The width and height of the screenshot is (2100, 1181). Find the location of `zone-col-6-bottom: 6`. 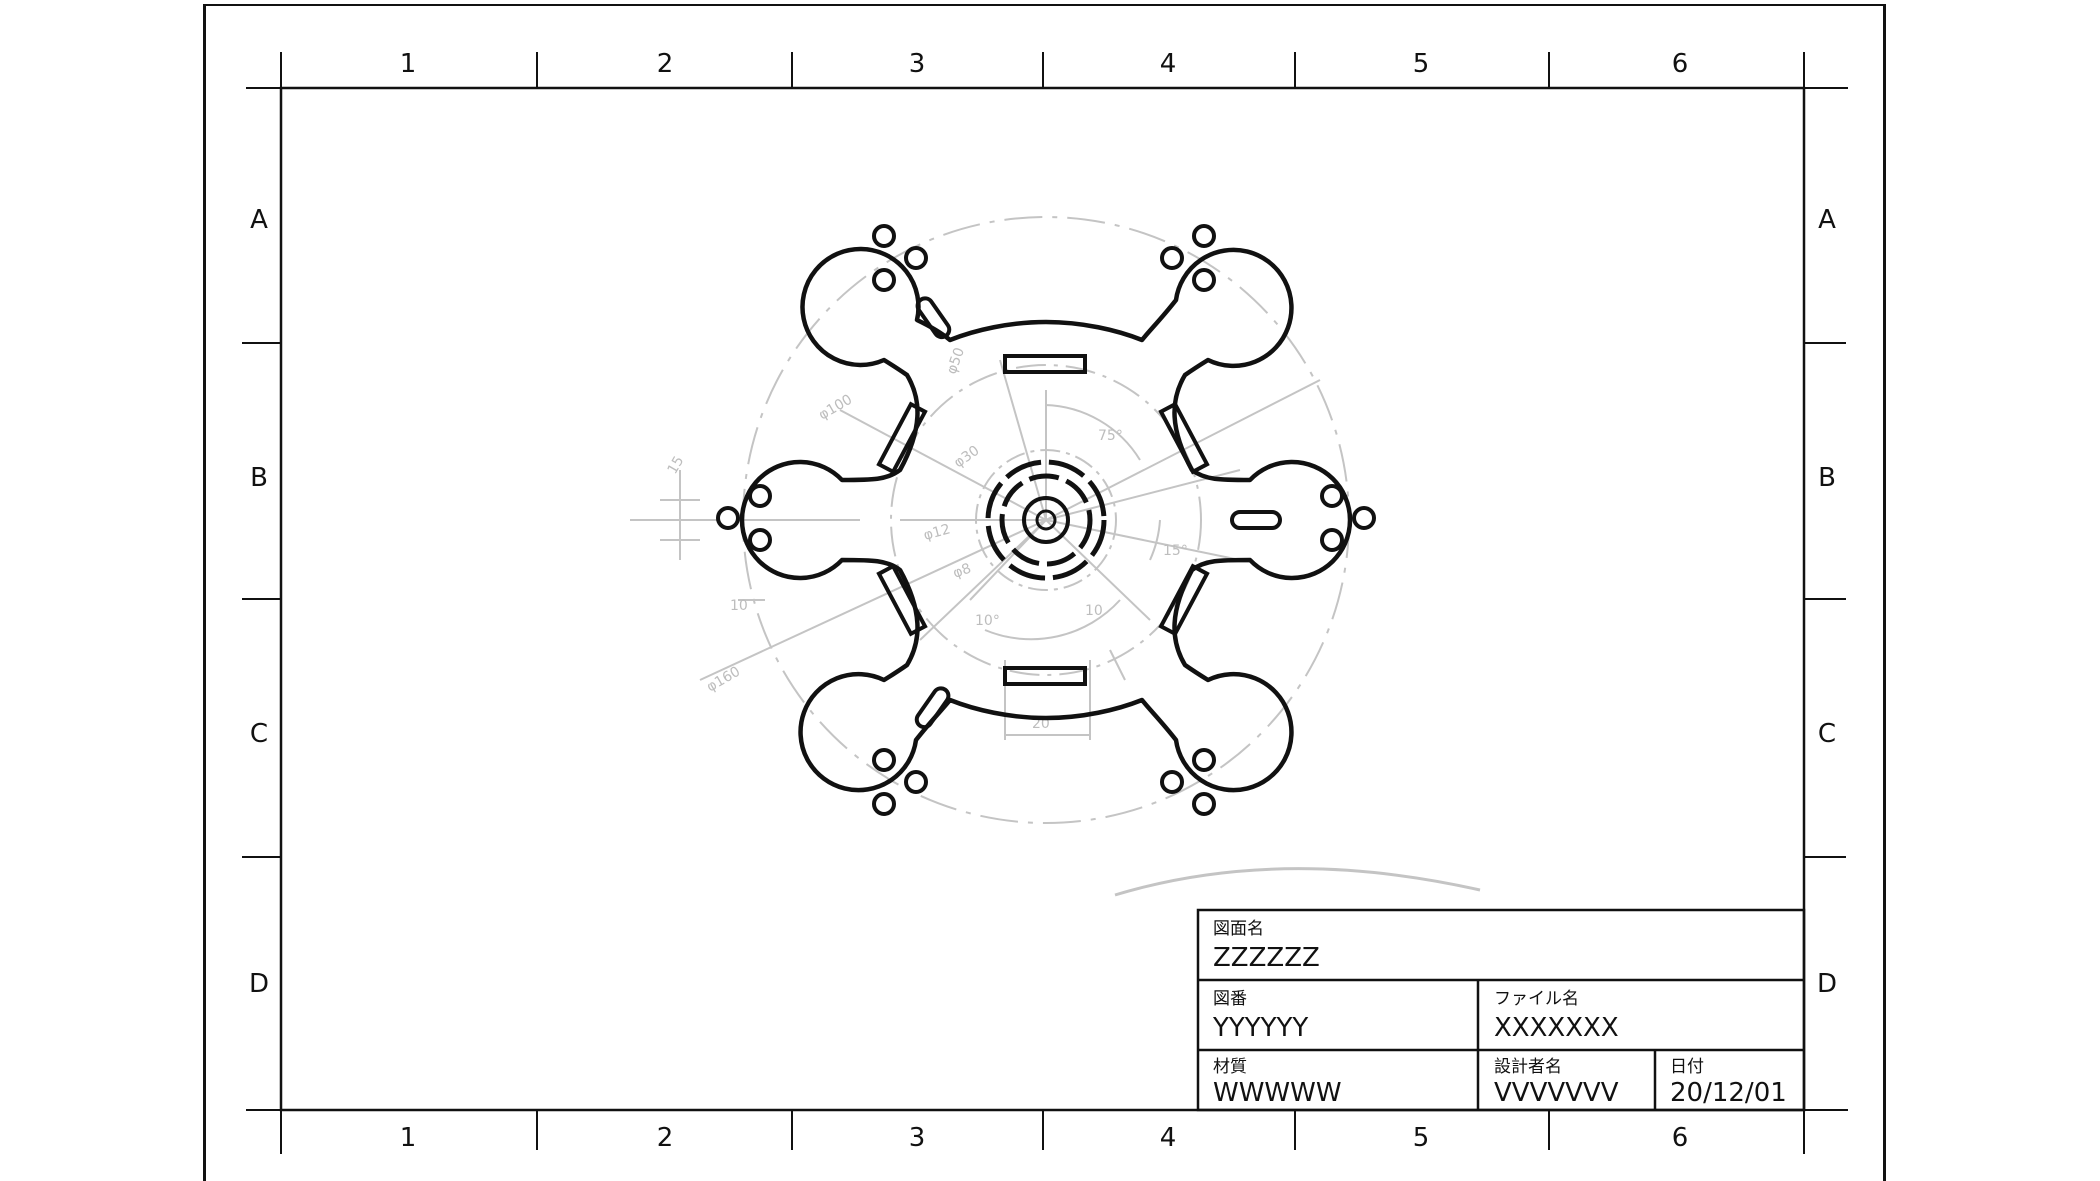

zone-col-6-bottom: 6 is located at coordinates (1680, 1138).